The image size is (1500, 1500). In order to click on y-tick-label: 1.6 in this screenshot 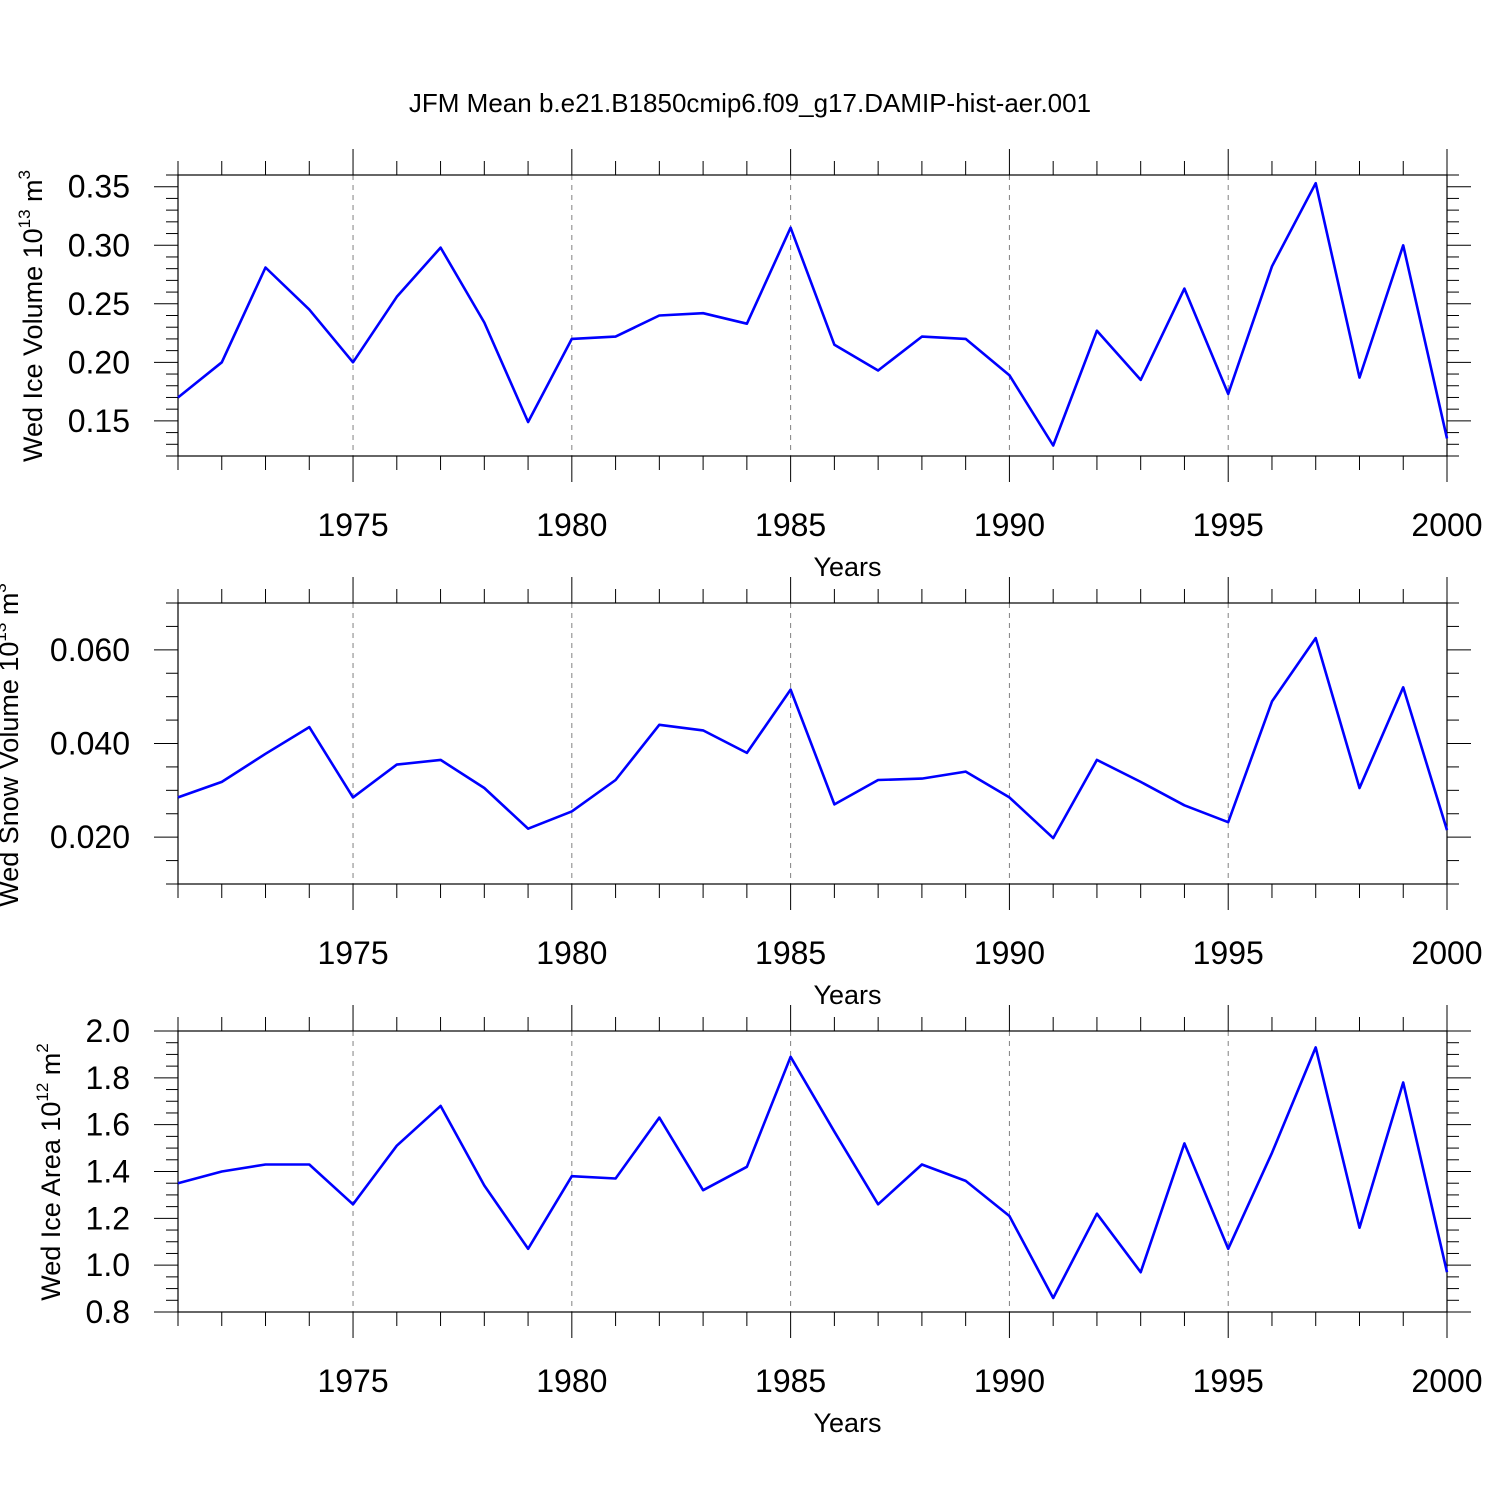, I will do `click(108, 1125)`.